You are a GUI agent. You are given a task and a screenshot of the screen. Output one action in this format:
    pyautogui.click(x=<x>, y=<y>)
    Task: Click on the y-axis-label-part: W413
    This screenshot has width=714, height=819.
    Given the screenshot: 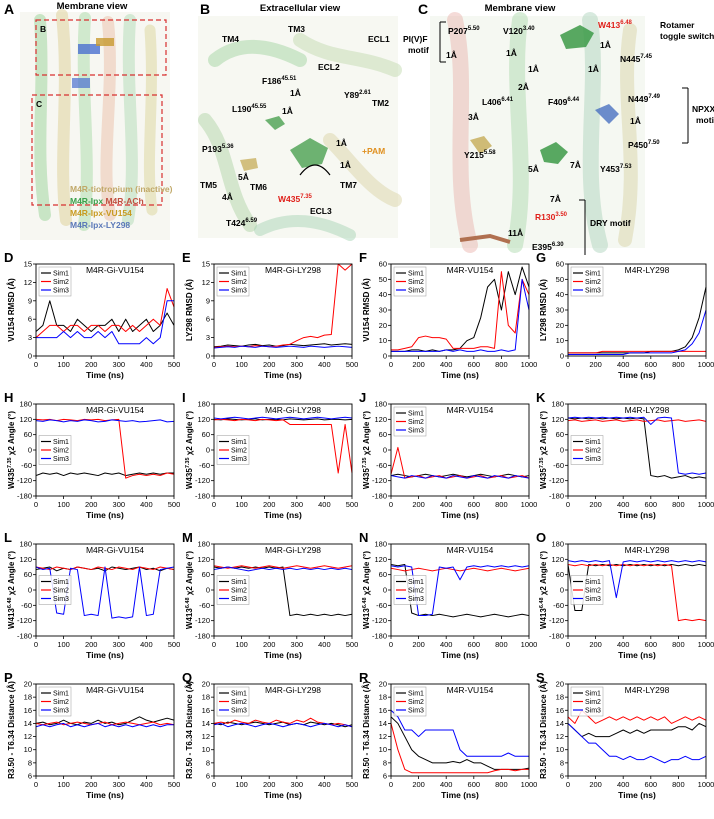 What is the action you would take?
    pyautogui.click(x=543, y=618)
    